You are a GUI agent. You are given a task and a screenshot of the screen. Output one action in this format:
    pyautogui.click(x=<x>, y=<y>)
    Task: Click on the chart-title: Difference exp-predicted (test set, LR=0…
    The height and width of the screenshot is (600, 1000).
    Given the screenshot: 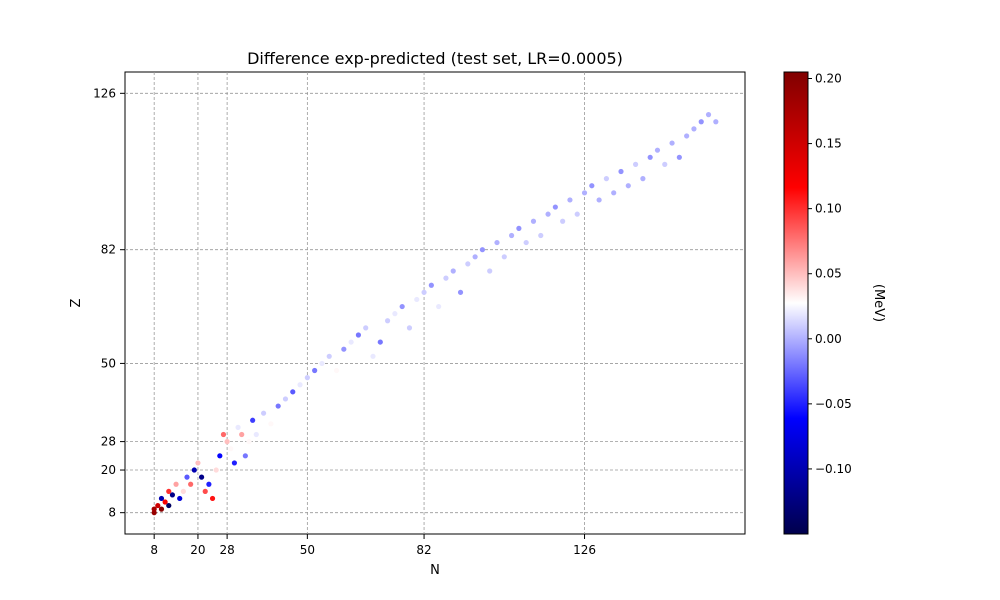 What is the action you would take?
    pyautogui.click(x=435, y=58)
    